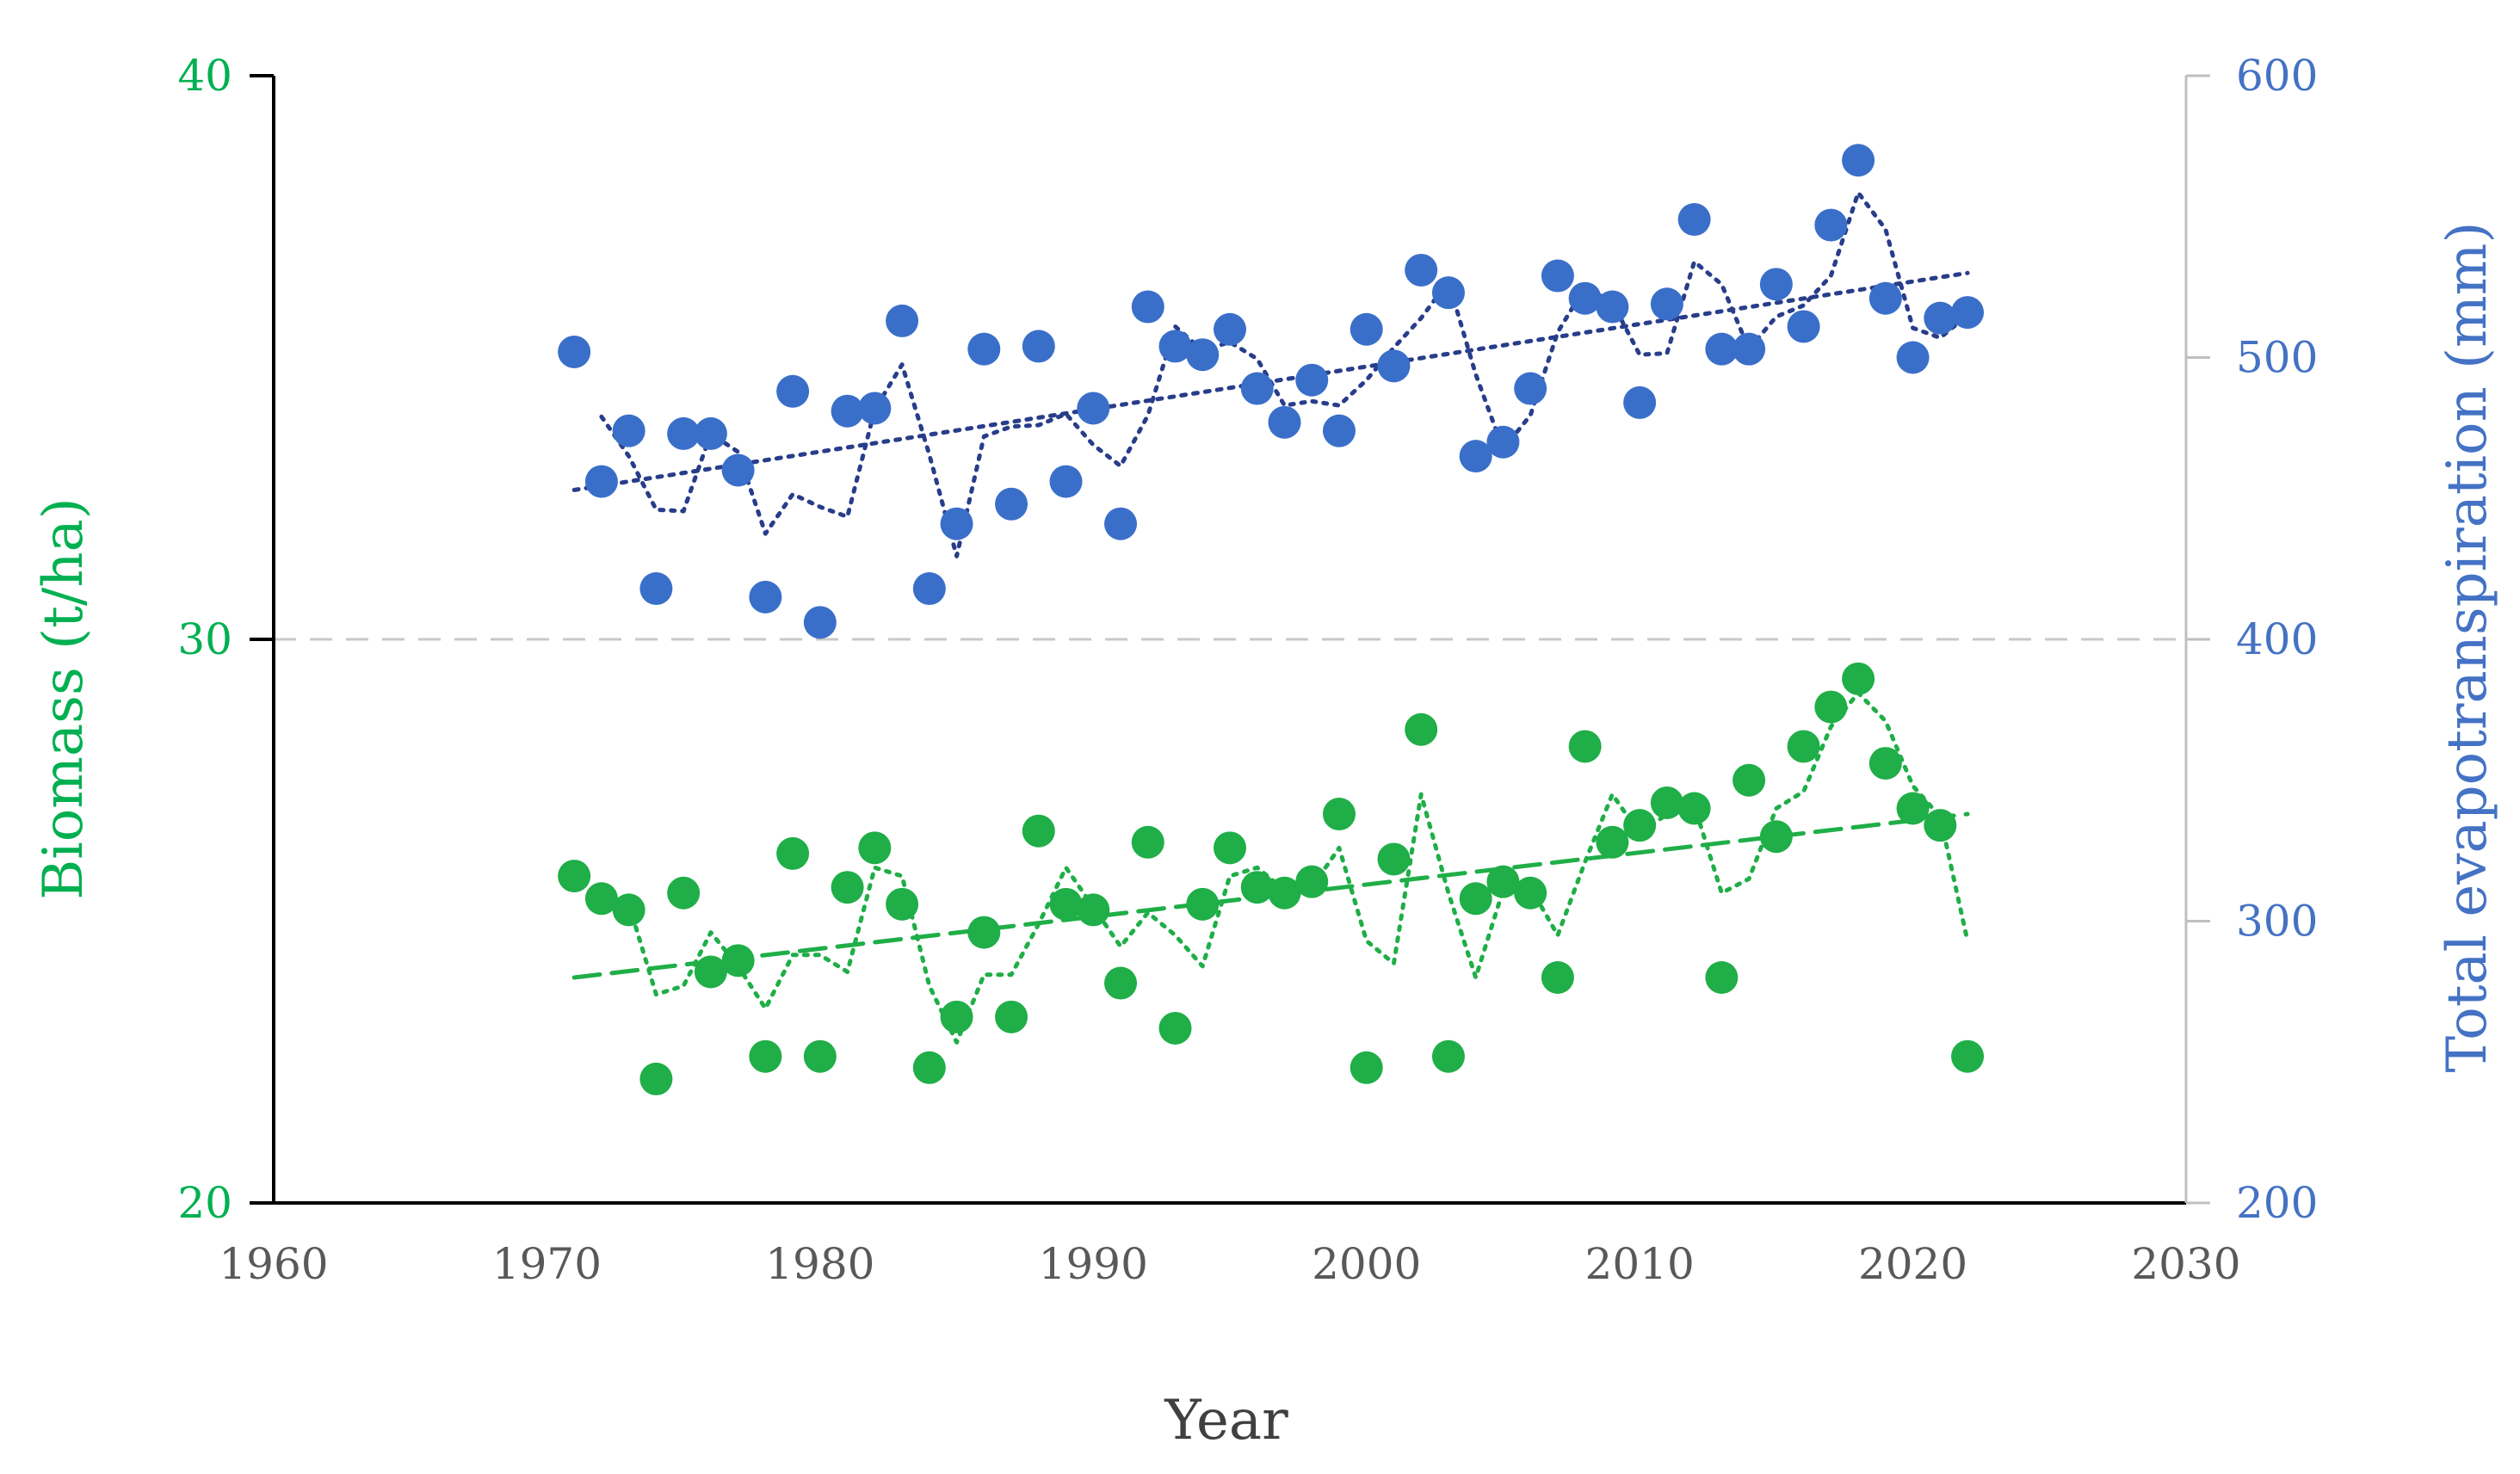 The height and width of the screenshot is (1474, 2520). What do you see at coordinates (2277, 1203) in the screenshot?
I see `y-right-tick-label: 200` at bounding box center [2277, 1203].